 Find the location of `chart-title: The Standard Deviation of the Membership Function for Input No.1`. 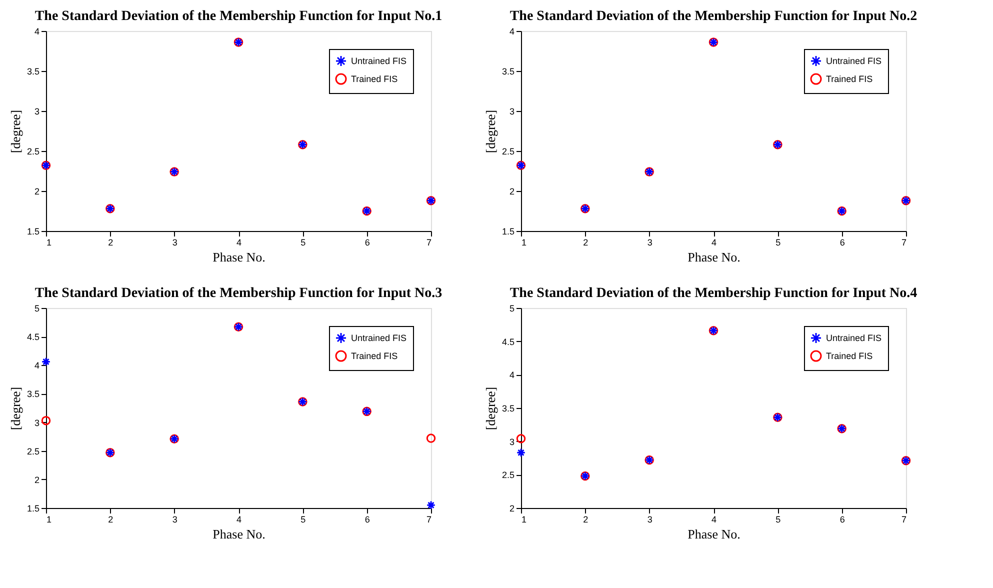

chart-title: The Standard Deviation of the Membership Function for Input No.1 is located at coordinates (238, 16).